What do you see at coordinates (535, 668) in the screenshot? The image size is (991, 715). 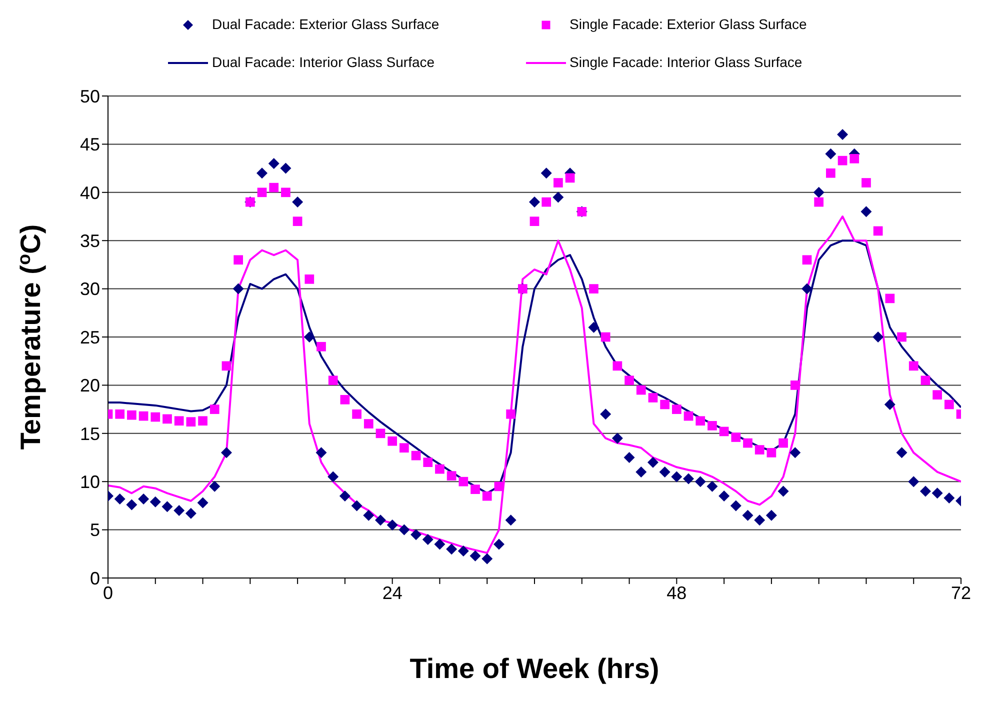 I see `x-axis-title: Time of Week (hrs)` at bounding box center [535, 668].